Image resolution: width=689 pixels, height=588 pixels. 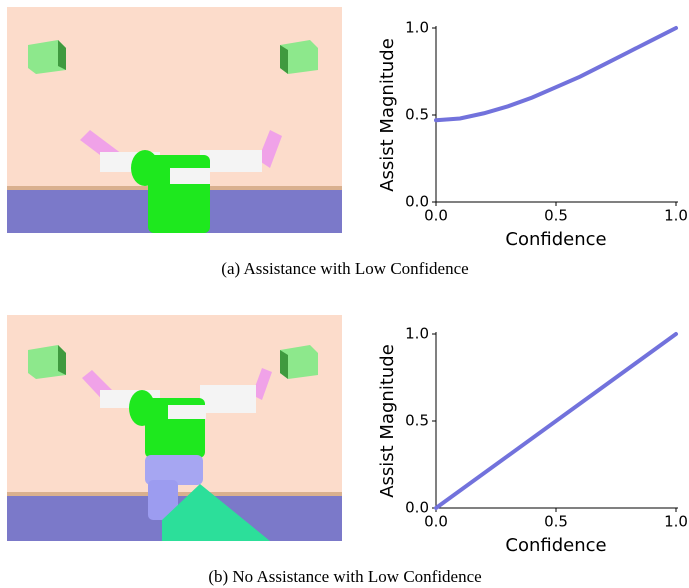 I want to click on caption: (b) No Assistance with Low Confidence, so click(x=344, y=576).